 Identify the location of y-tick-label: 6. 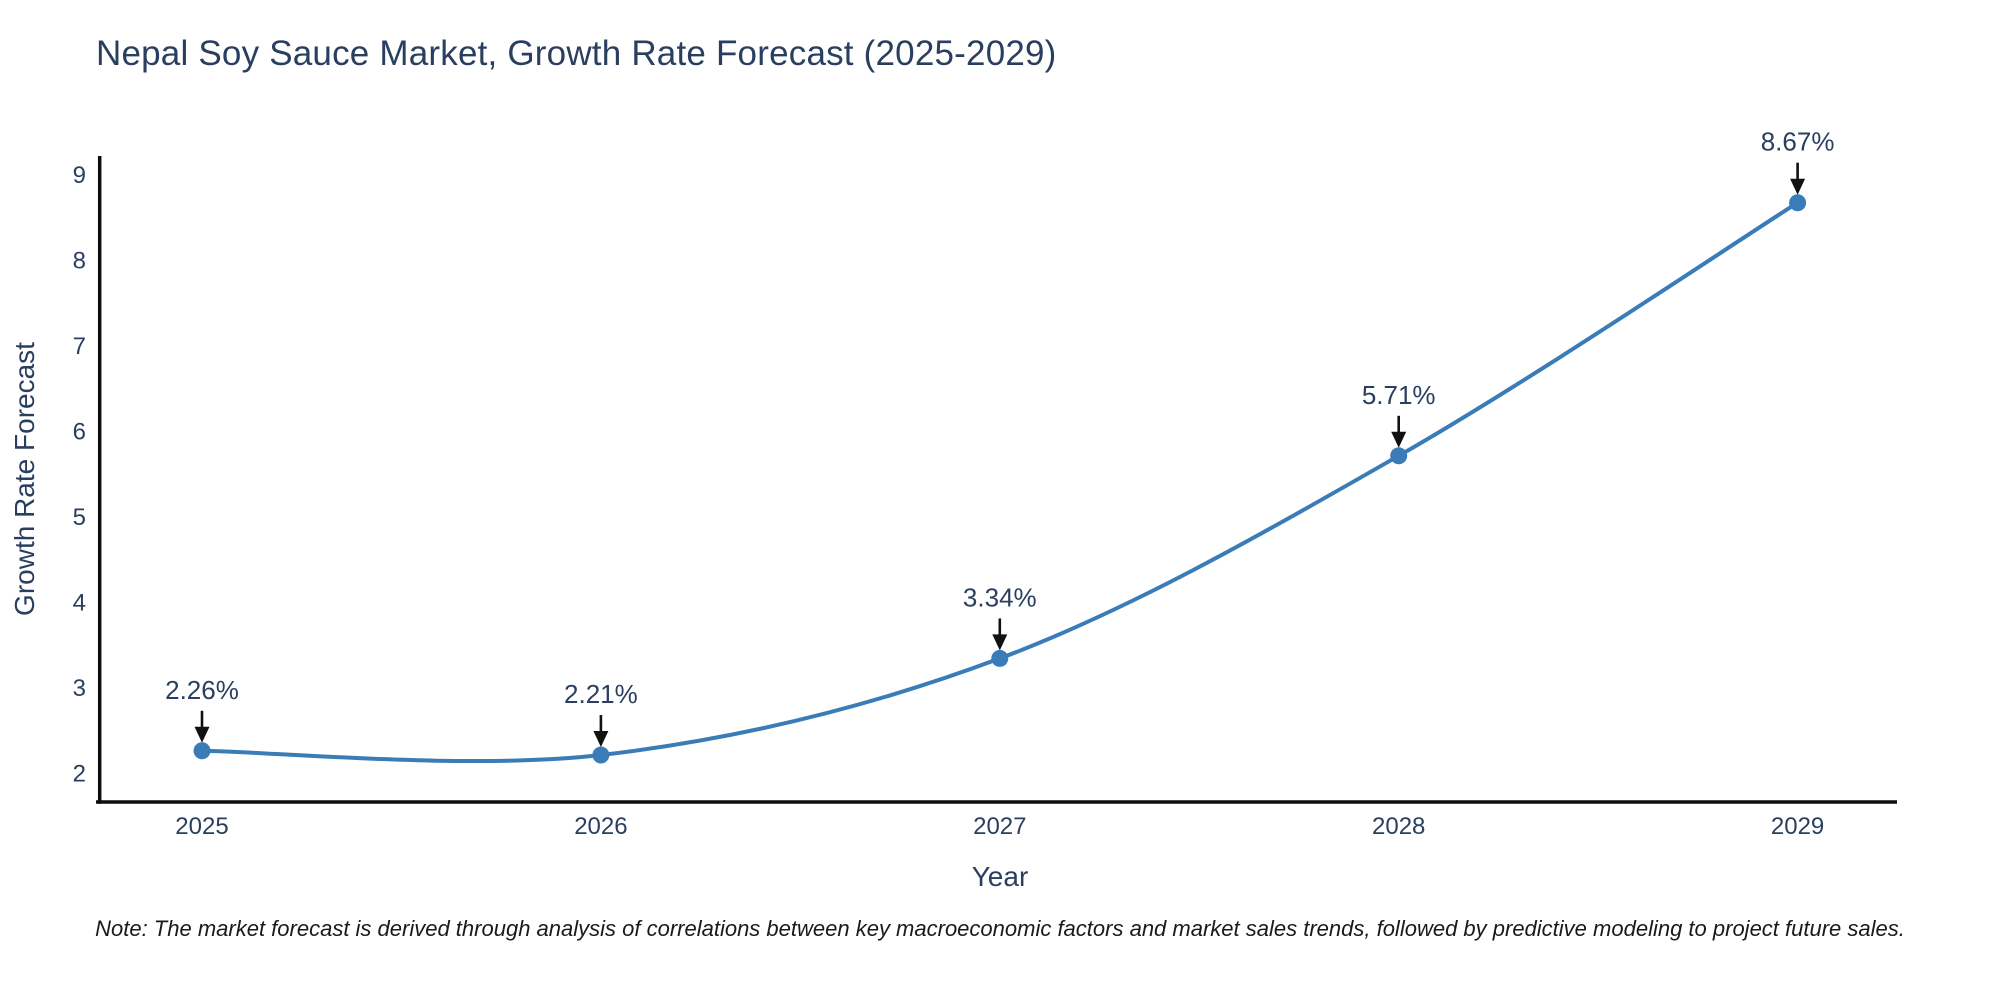
(79, 432).